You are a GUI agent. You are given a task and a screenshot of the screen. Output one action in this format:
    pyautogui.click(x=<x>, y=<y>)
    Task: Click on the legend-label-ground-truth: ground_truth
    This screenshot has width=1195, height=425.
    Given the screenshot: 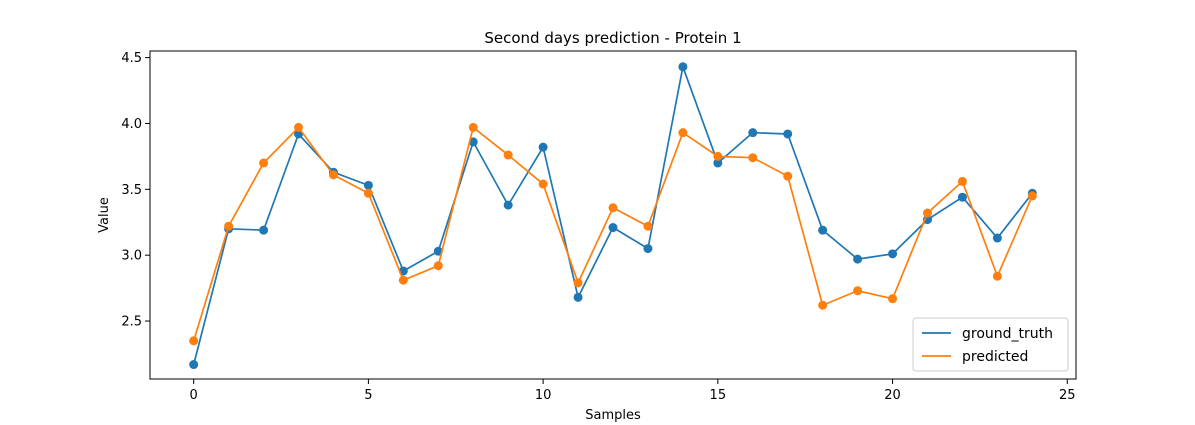 What is the action you would take?
    pyautogui.click(x=1007, y=334)
    